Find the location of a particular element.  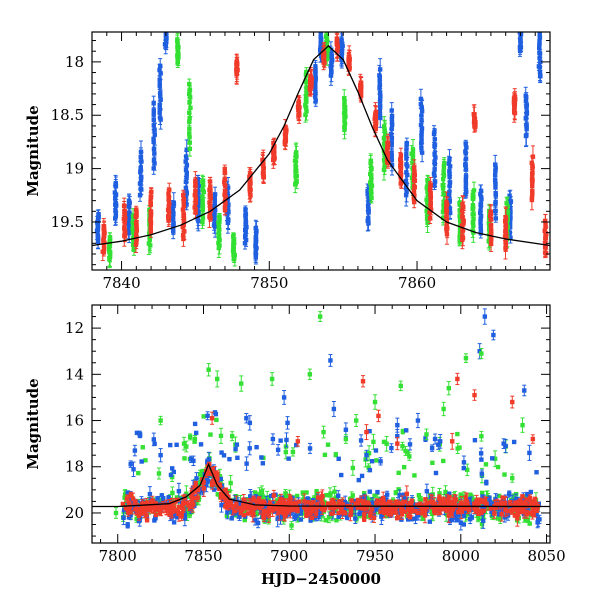

top-y-tick-label: 19 is located at coordinates (74, 169).